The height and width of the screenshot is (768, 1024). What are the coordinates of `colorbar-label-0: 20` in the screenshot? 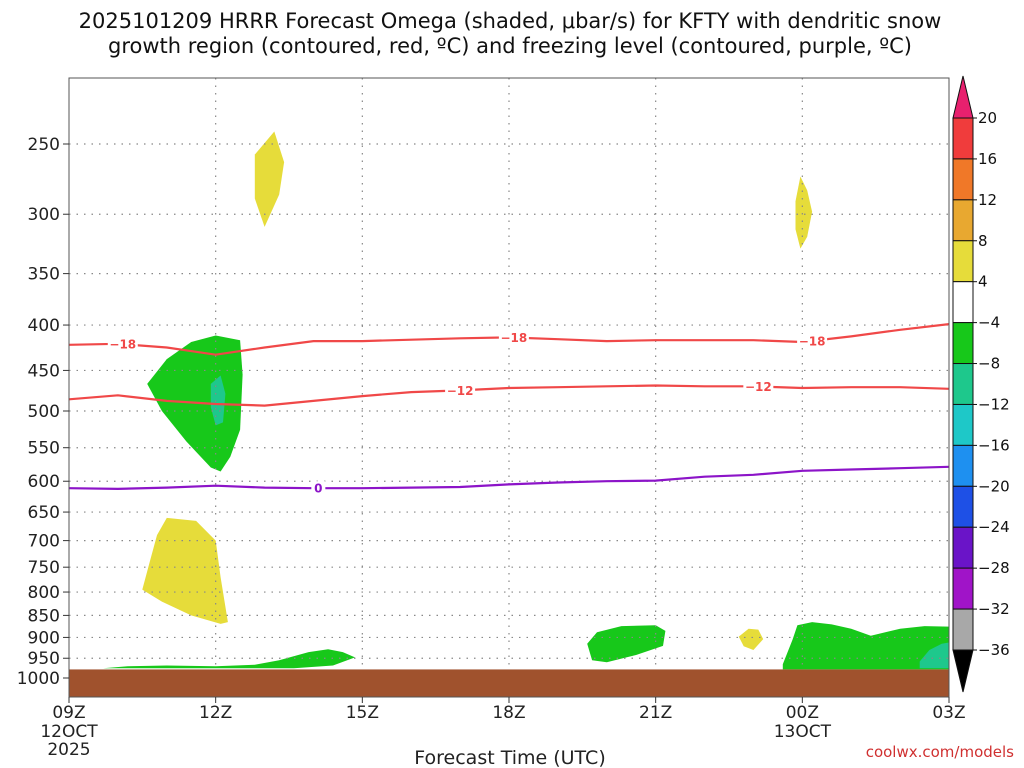 It's located at (987, 118).